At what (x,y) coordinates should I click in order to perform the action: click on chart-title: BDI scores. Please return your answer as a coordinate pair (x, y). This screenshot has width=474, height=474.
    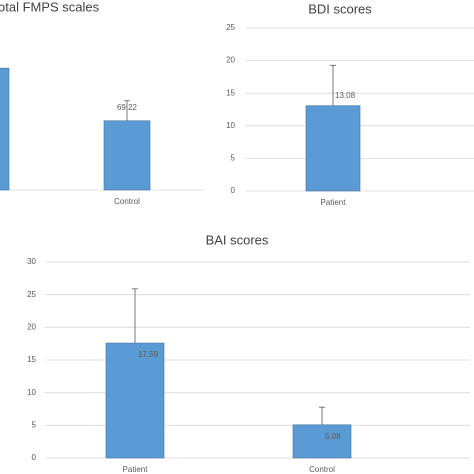
    Looking at the image, I should click on (340, 8).